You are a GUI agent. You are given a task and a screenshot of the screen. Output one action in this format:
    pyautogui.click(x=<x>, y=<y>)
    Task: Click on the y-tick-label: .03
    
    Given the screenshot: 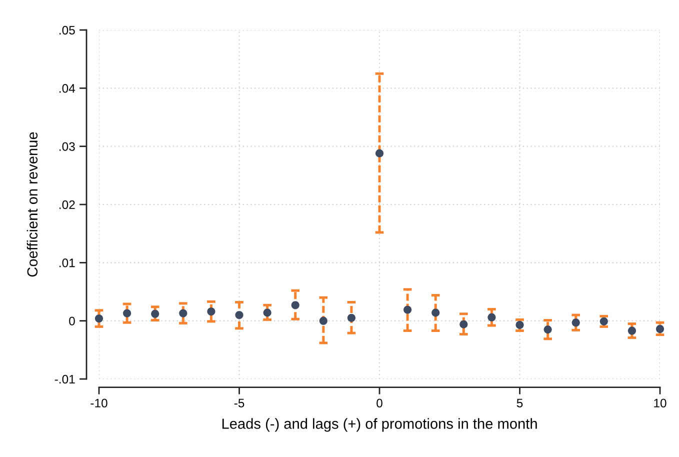 What is the action you would take?
    pyautogui.click(x=67, y=146)
    